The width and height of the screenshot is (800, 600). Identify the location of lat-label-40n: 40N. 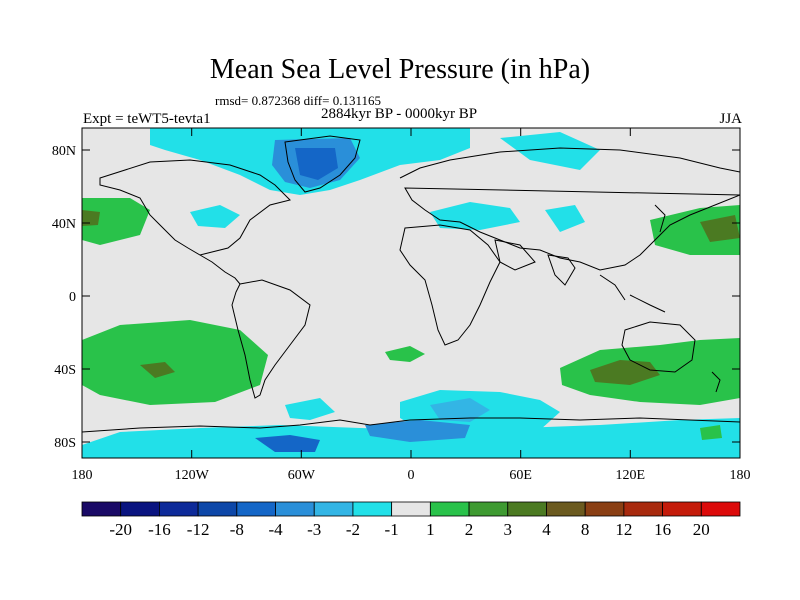
(64, 224).